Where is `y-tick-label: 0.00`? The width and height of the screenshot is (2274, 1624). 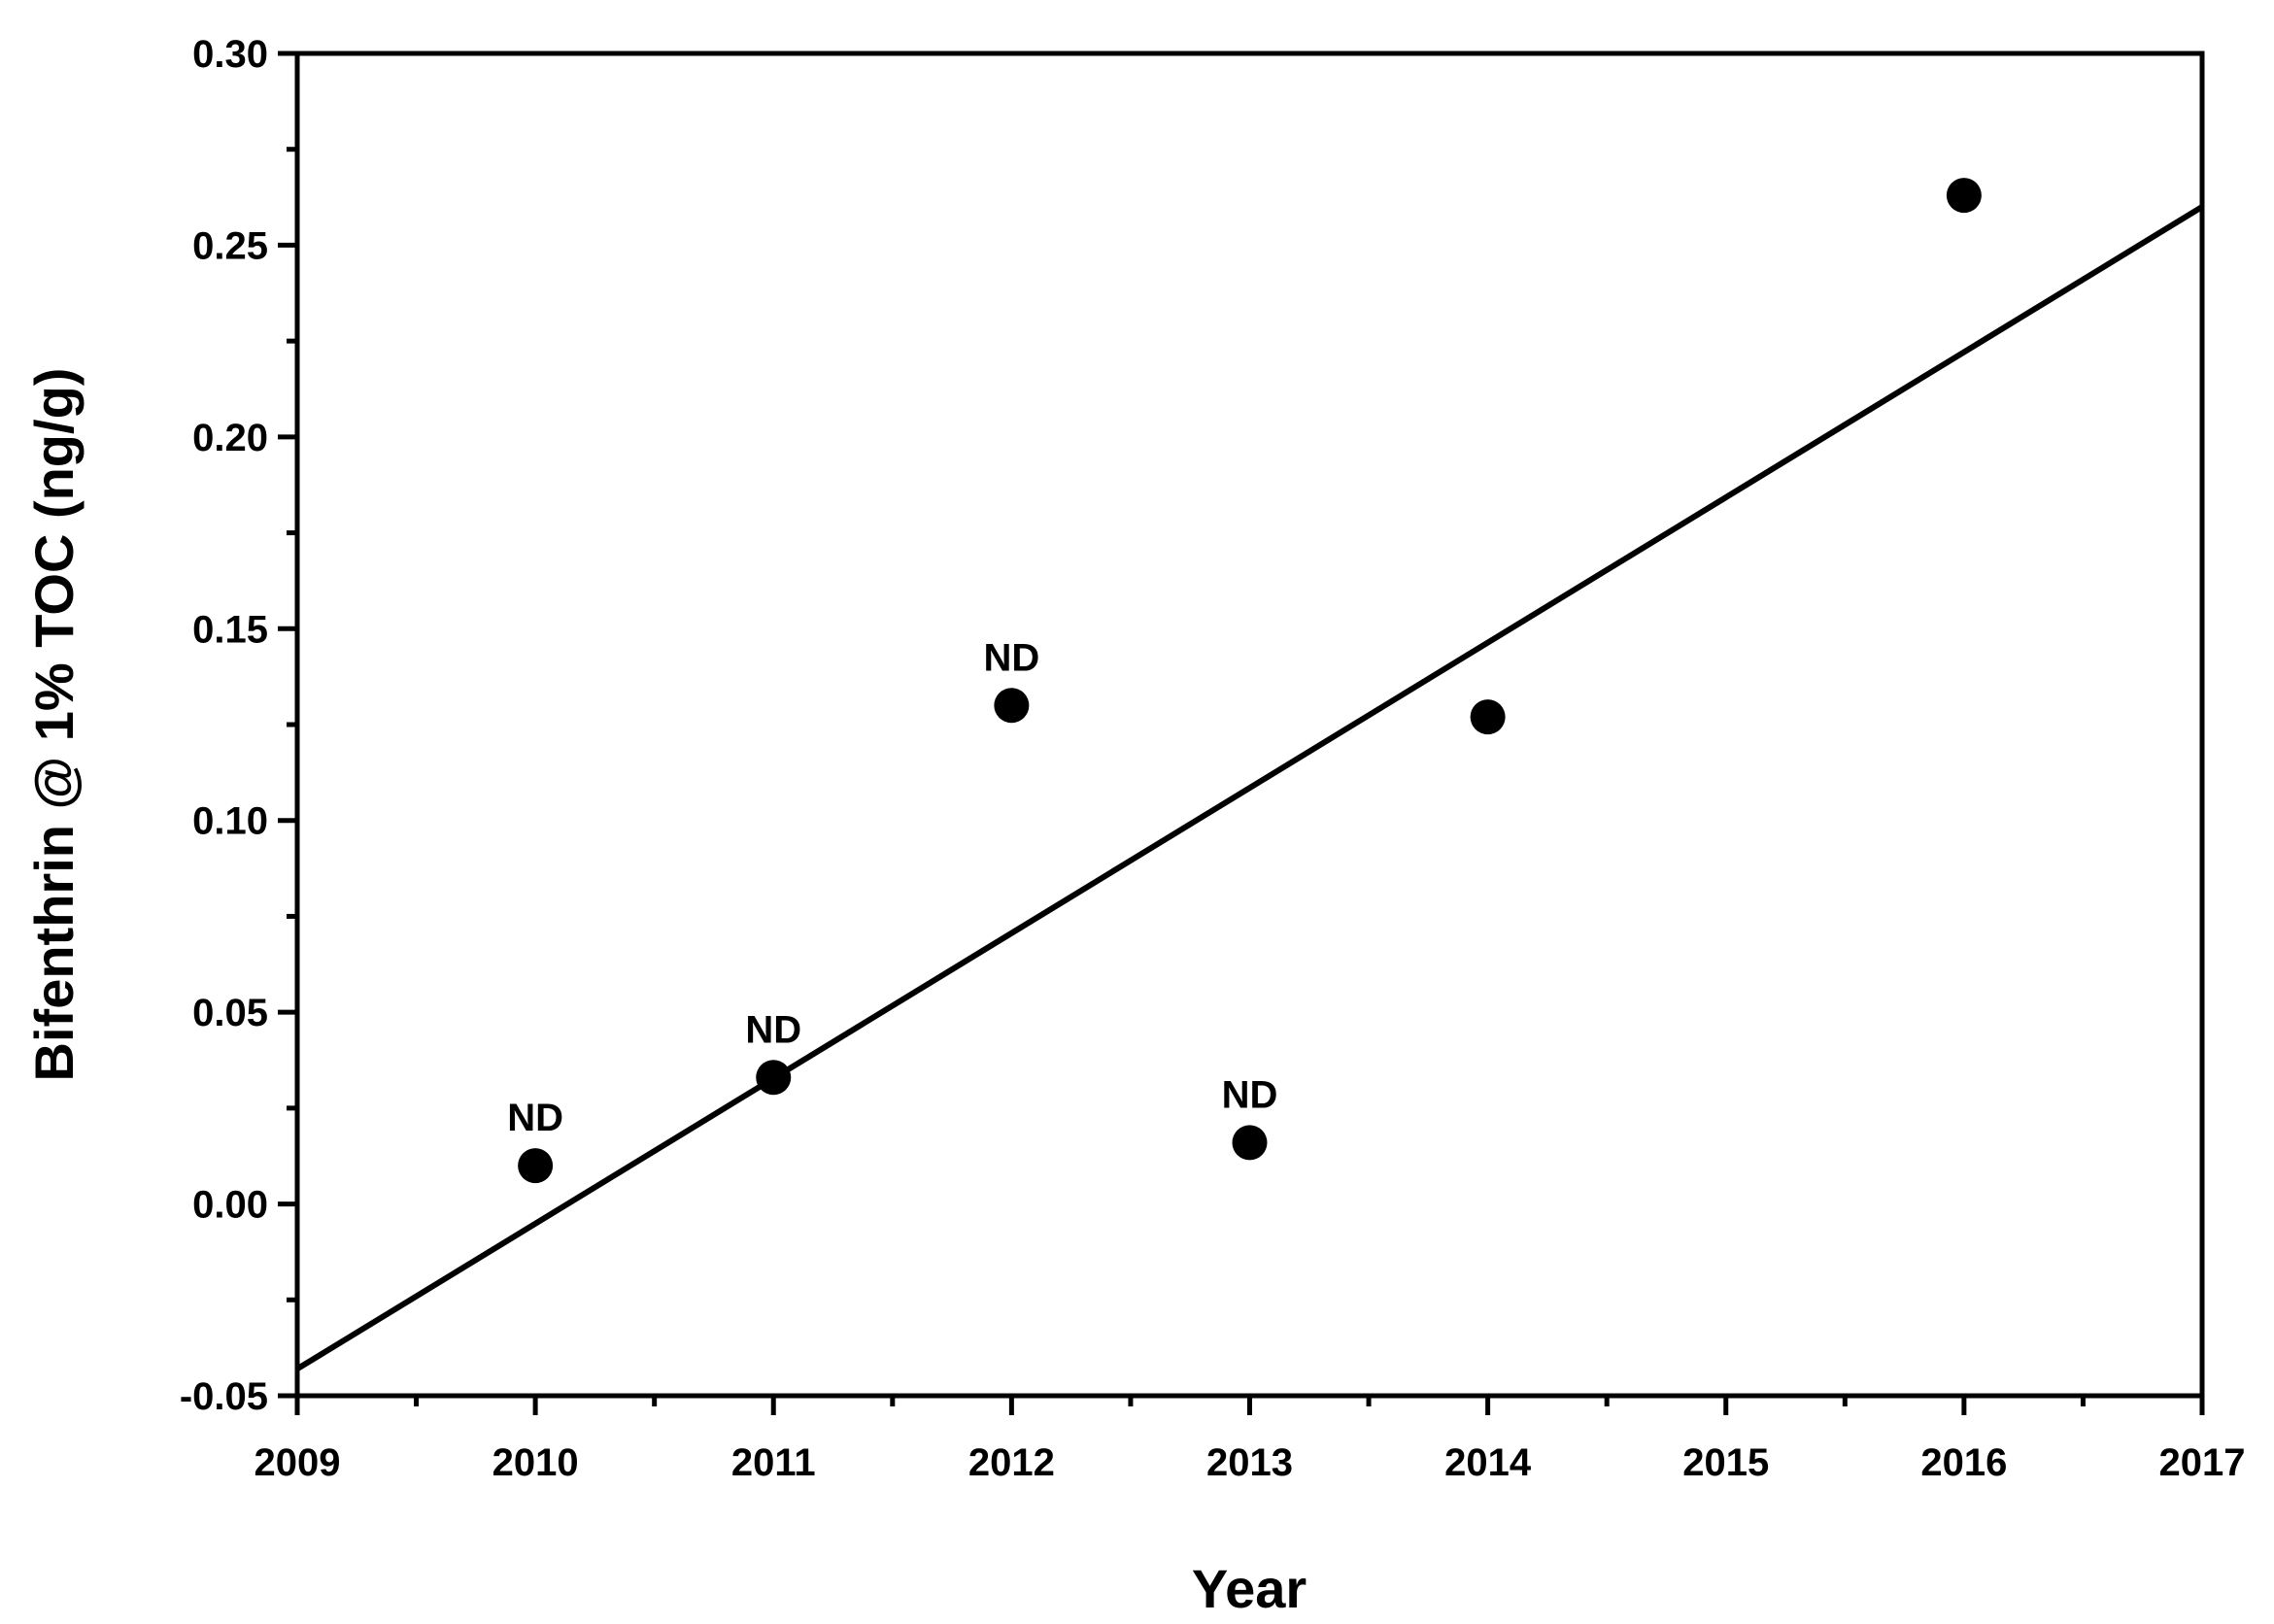 y-tick-label: 0.00 is located at coordinates (230, 1205).